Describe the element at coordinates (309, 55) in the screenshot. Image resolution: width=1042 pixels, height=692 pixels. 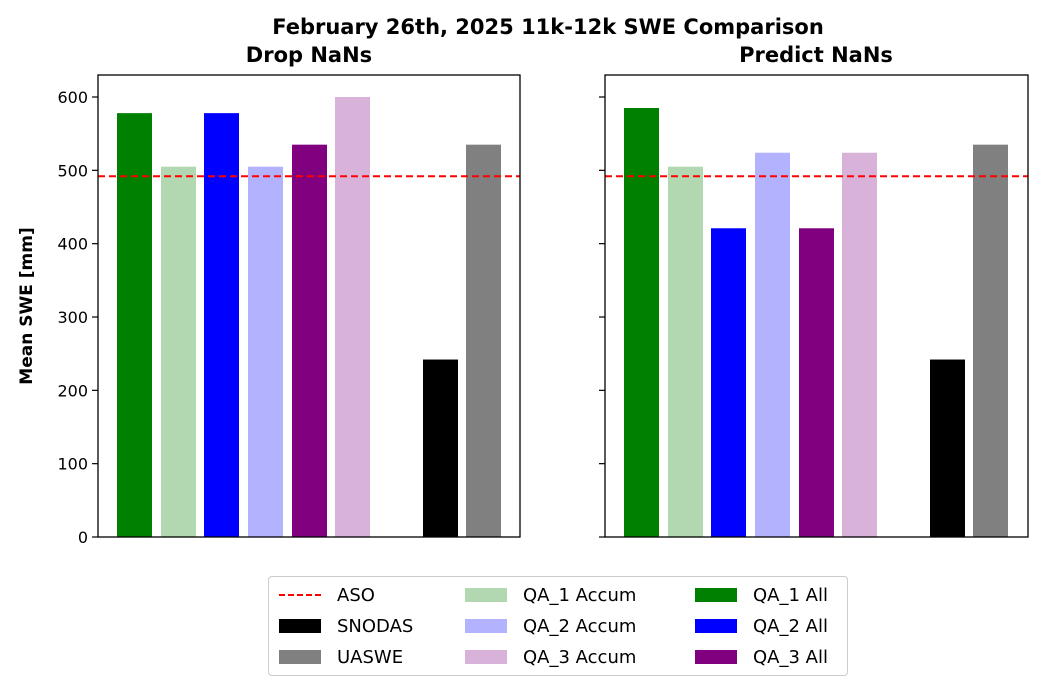
I see `panel-title: Drop NaNs` at that location.